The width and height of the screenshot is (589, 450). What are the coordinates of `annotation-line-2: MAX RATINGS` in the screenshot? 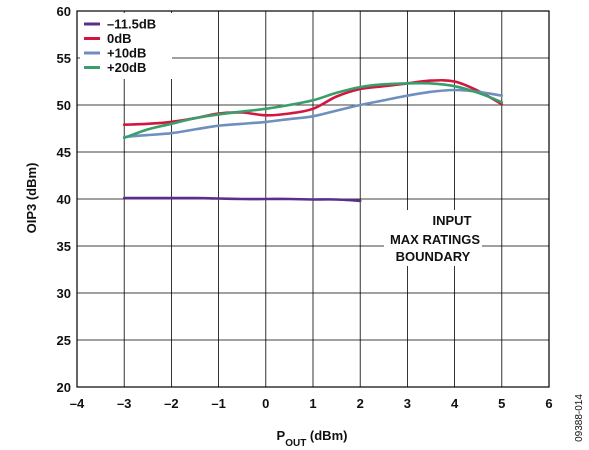 It's located at (435, 239).